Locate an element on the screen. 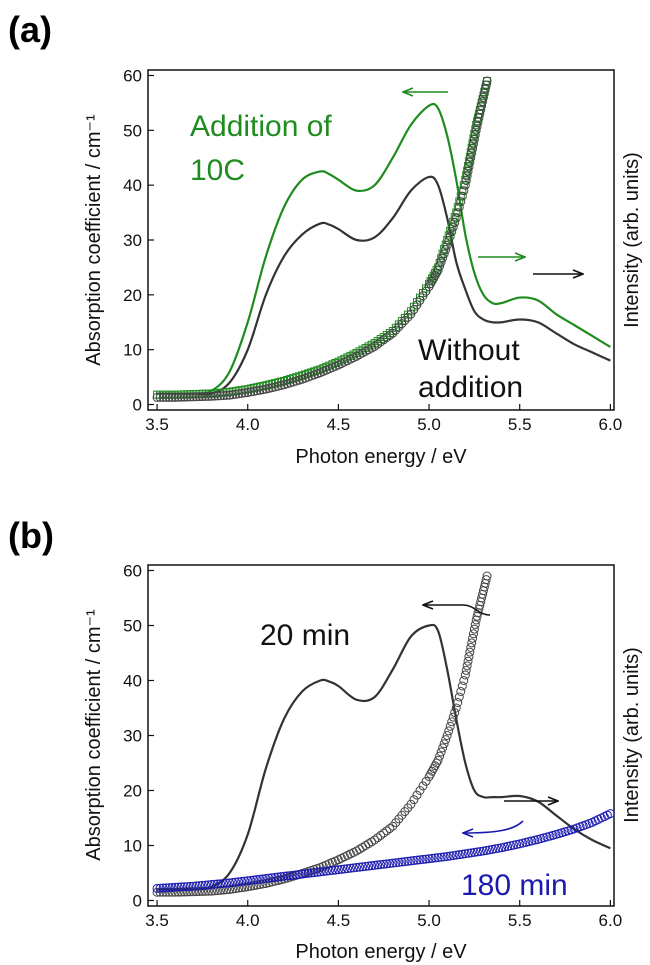 This screenshot has height=965, width=650. annotation-20-min: 20 min is located at coordinates (305, 635).